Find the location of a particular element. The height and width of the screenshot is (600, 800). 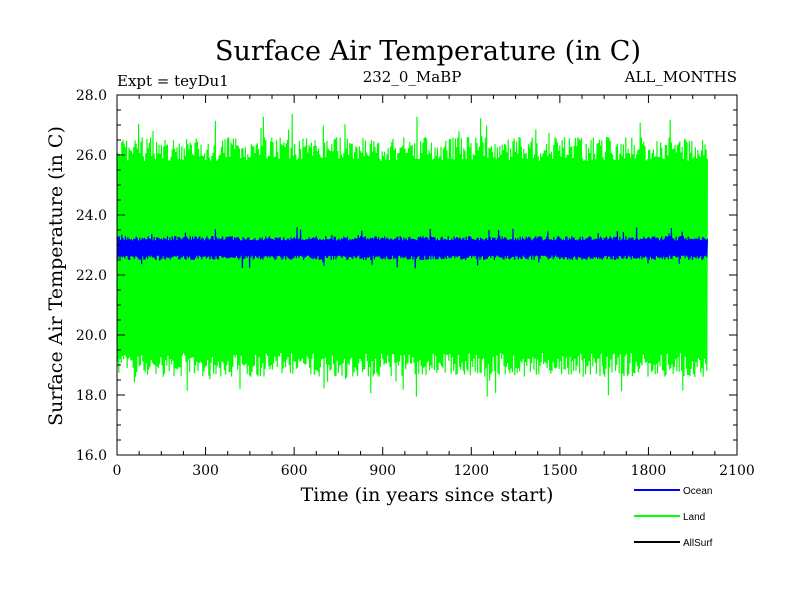

experiment-label: Expt = teyDu1 is located at coordinates (173, 81).